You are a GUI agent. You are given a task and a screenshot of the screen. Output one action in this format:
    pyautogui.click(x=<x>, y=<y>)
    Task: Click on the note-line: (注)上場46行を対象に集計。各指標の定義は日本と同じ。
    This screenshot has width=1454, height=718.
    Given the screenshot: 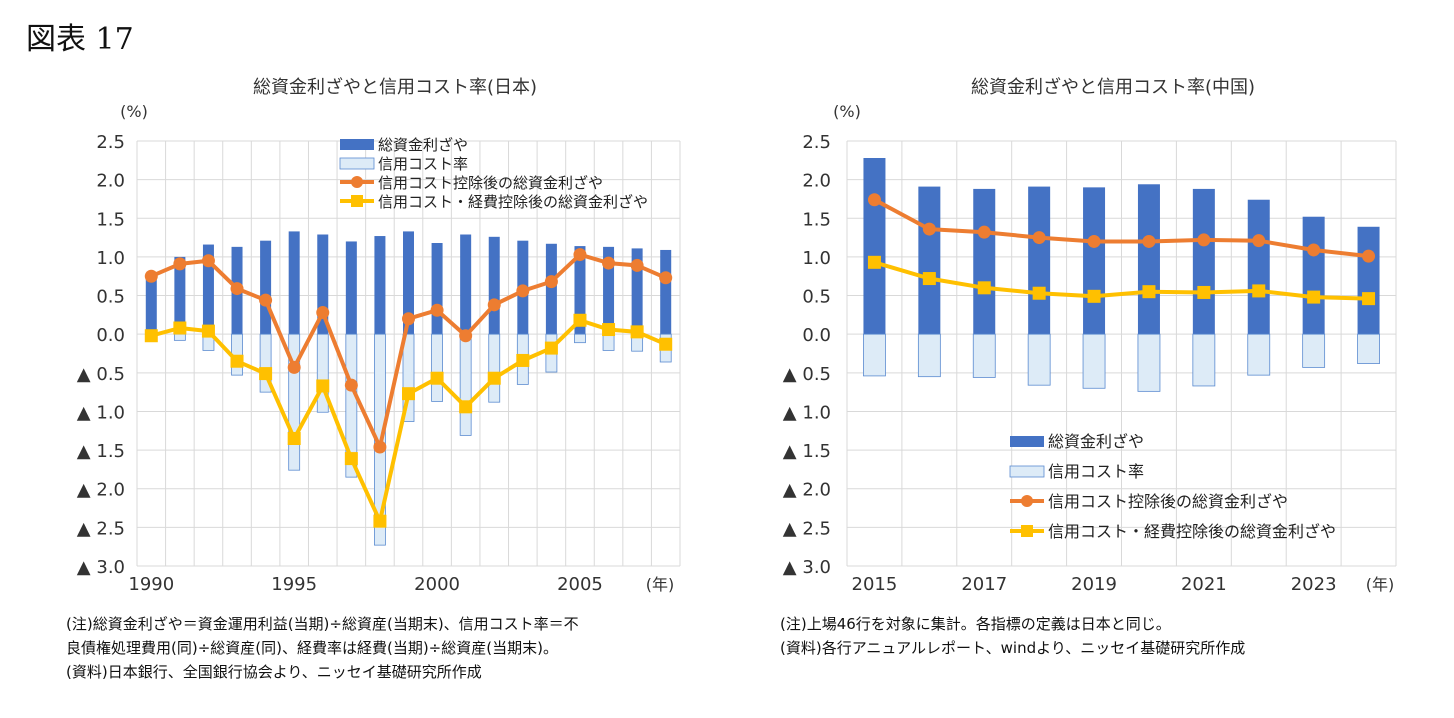 What is the action you would take?
    pyautogui.click(x=975, y=624)
    